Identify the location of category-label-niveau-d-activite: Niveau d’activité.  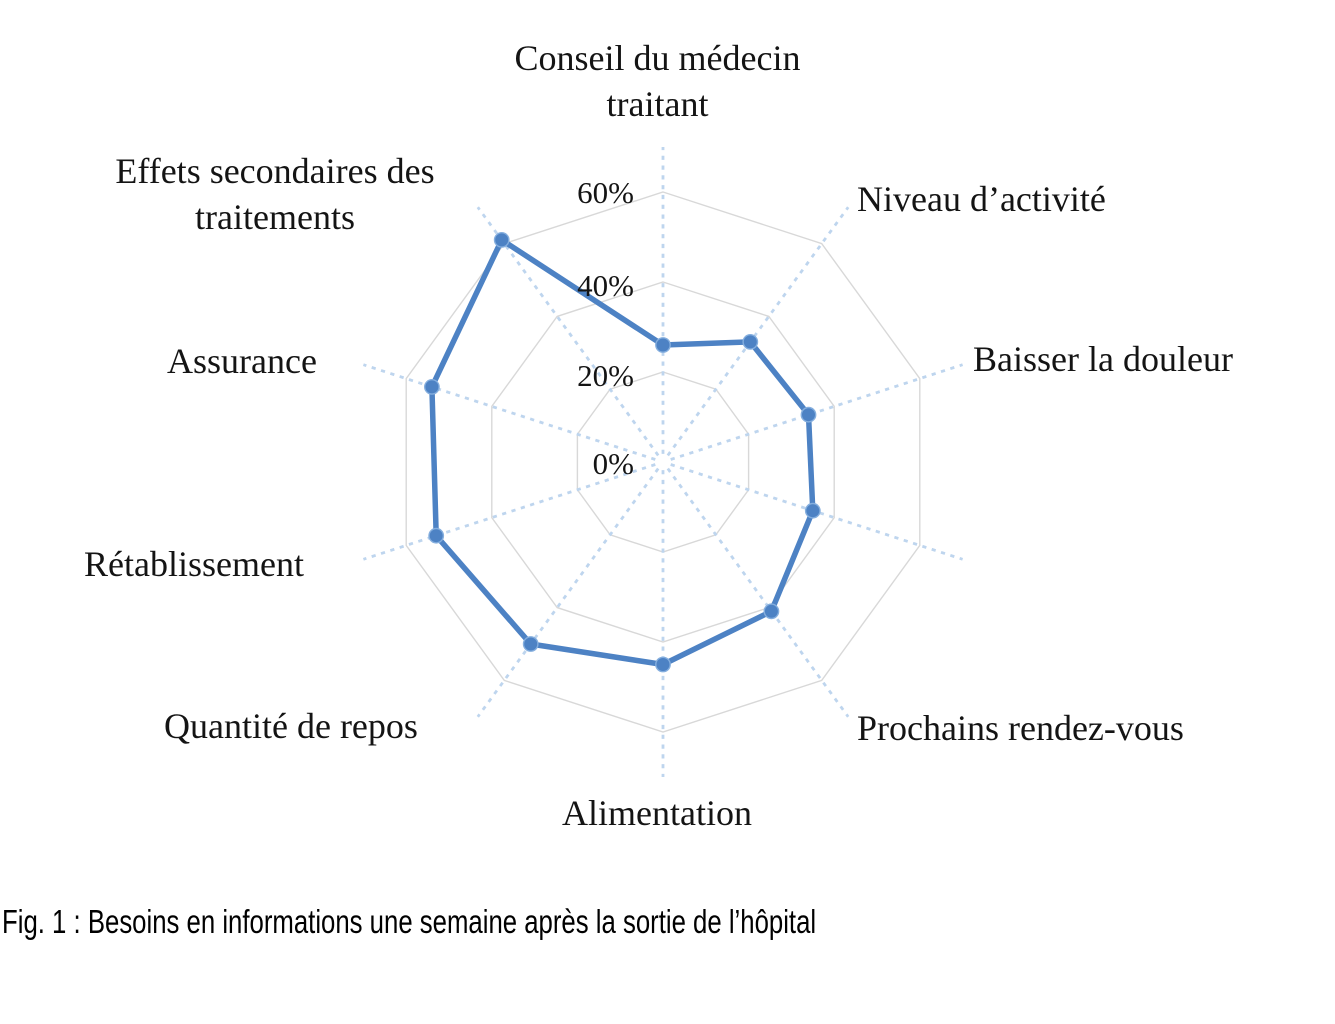
(981, 199).